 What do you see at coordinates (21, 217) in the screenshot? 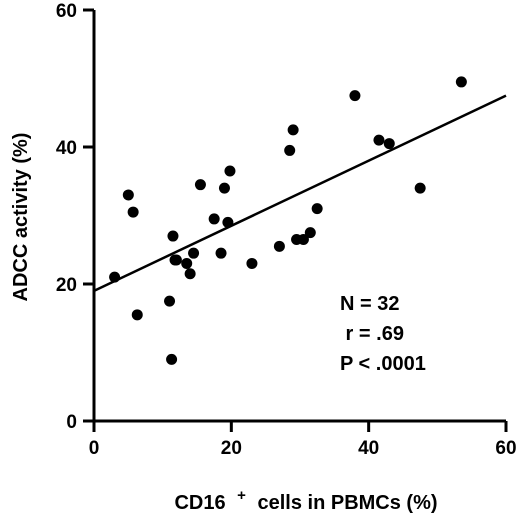
I see `y-axis-label: ADCC activity (%)` at bounding box center [21, 217].